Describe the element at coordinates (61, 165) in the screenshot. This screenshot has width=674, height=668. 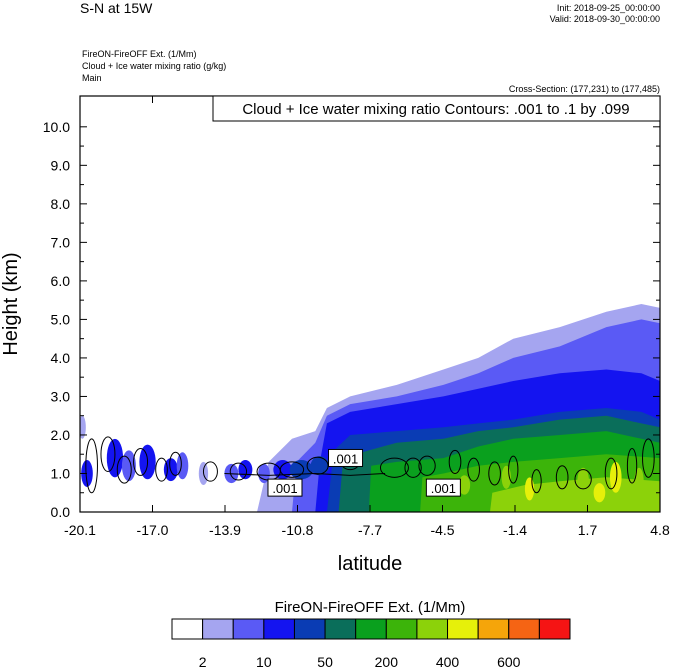
I see `y-tick-label: 9.0` at that location.